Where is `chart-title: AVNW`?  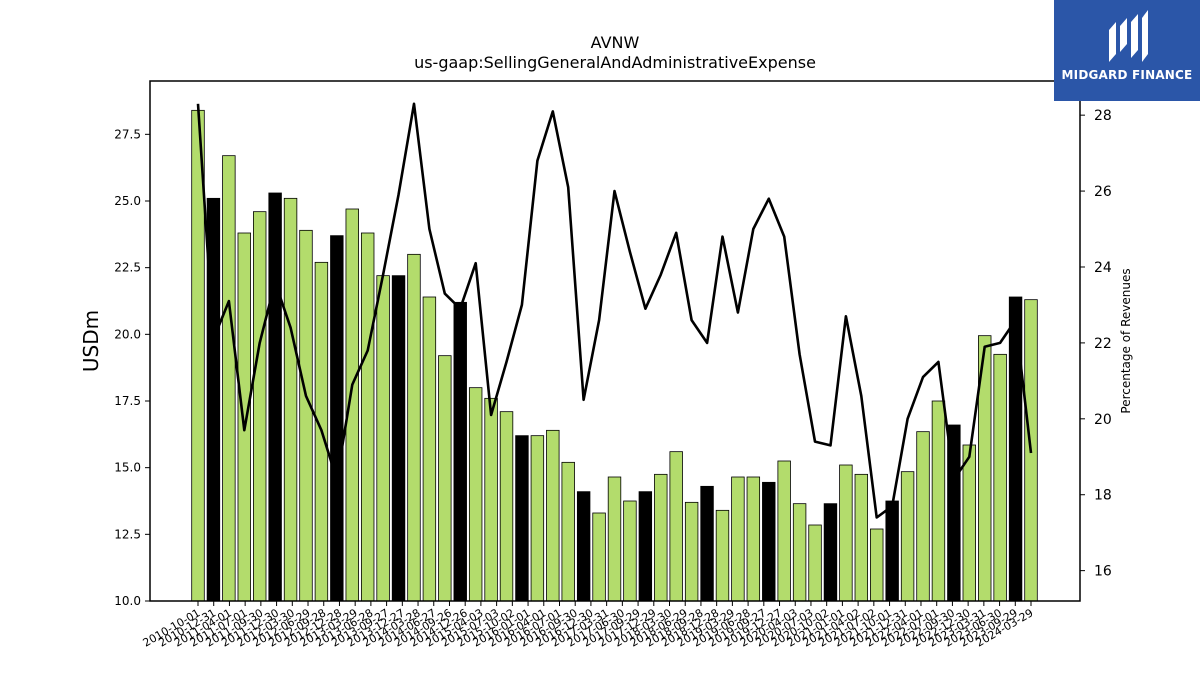 chart-title: AVNW is located at coordinates (615, 42).